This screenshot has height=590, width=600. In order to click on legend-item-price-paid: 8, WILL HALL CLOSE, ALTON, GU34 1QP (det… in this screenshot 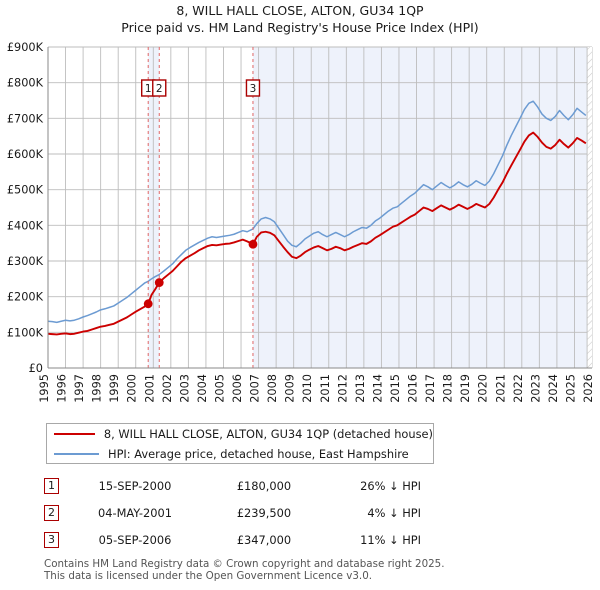, I will do `click(240, 434)`.